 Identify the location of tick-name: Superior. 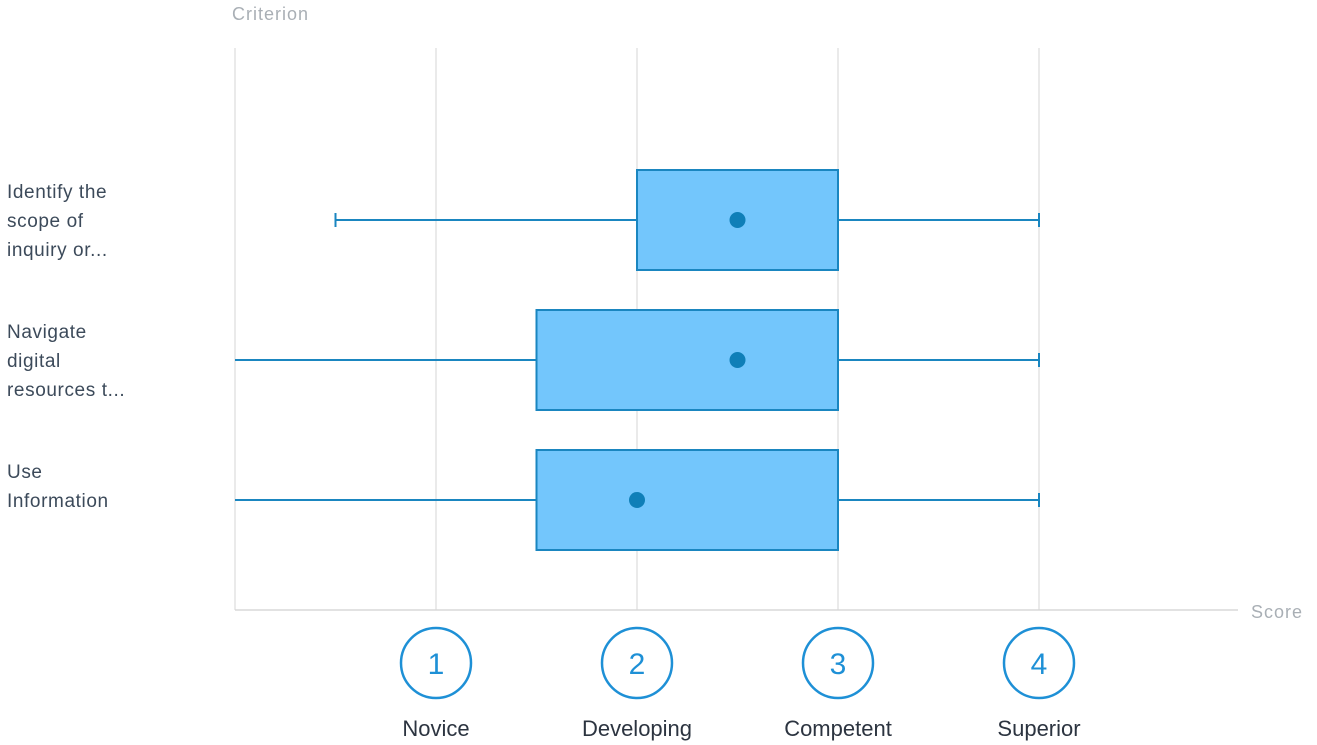
(1038, 728).